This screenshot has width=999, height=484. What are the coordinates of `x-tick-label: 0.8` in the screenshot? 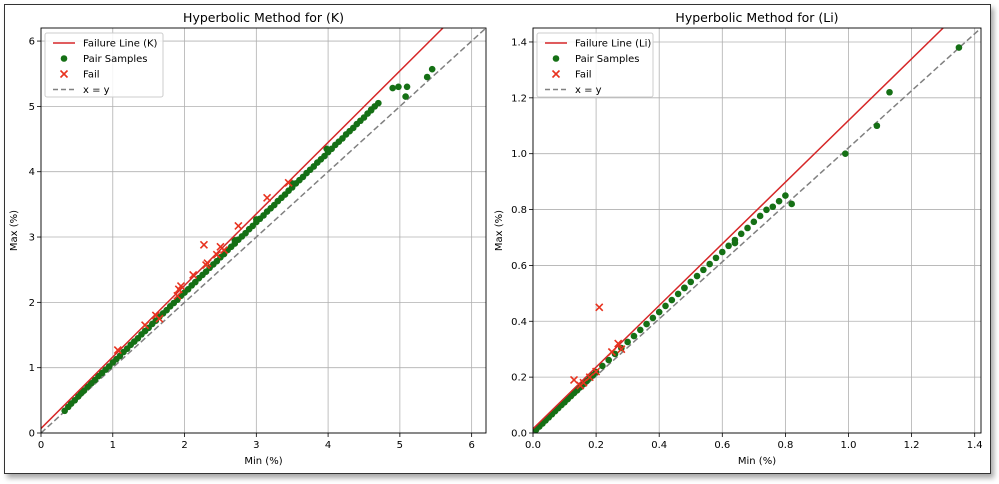 It's located at (785, 445).